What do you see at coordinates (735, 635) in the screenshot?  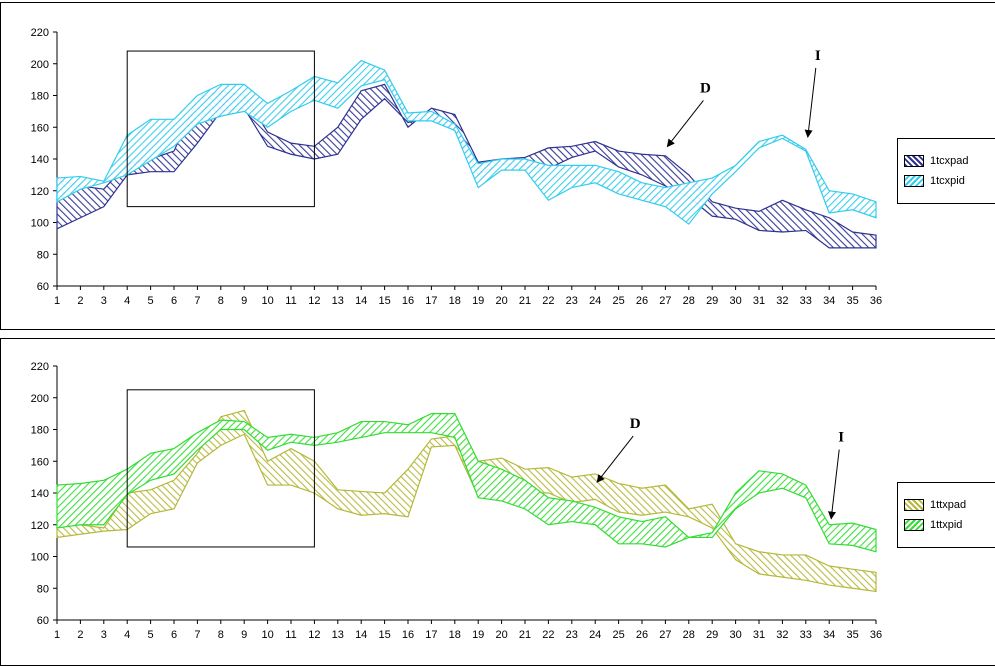 I see `x-tick-label: 30` at bounding box center [735, 635].